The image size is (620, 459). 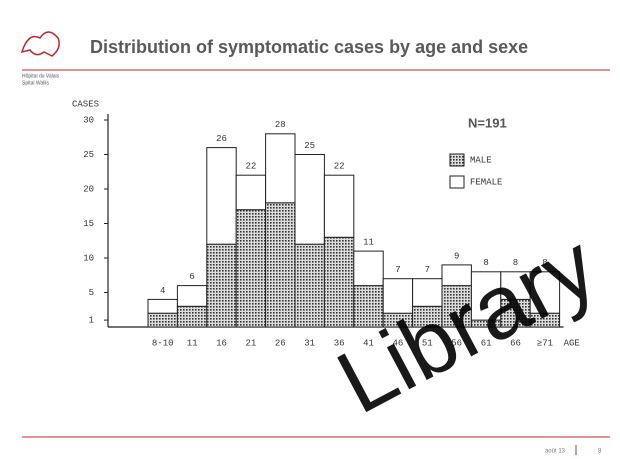 I want to click on x-tick-label: 66, so click(x=515, y=343).